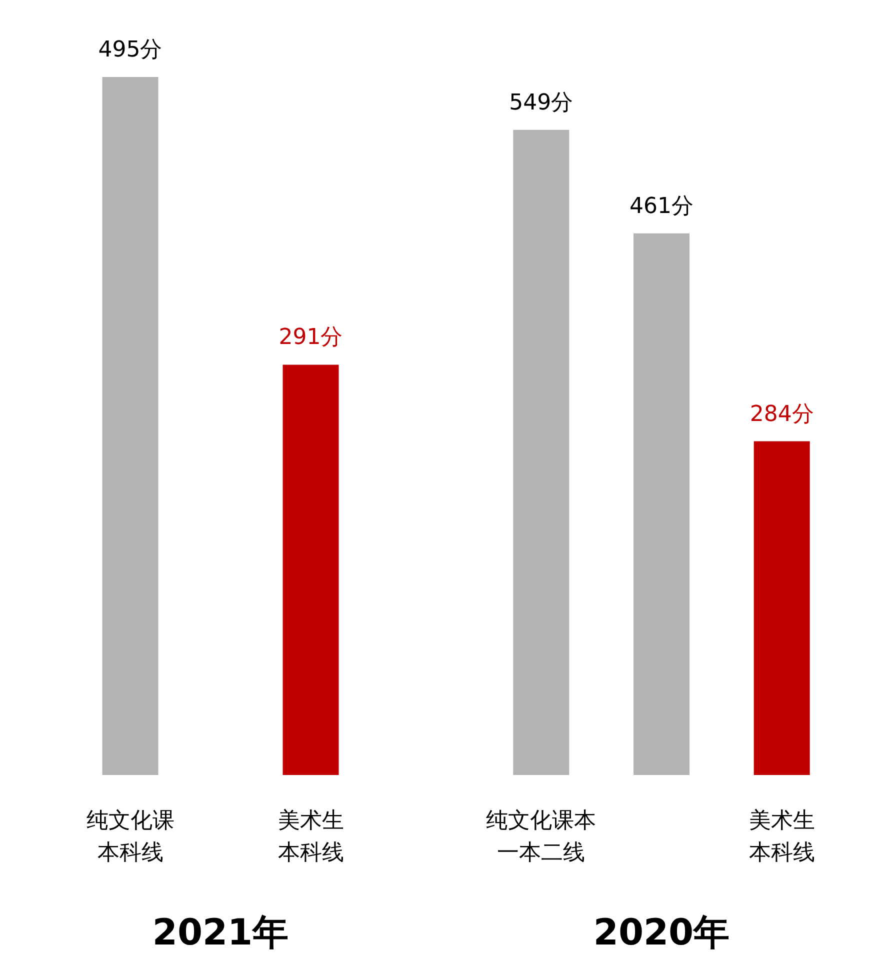 The image size is (882, 975). Describe the element at coordinates (662, 206) in the screenshot. I see `data-label: 461分` at that location.